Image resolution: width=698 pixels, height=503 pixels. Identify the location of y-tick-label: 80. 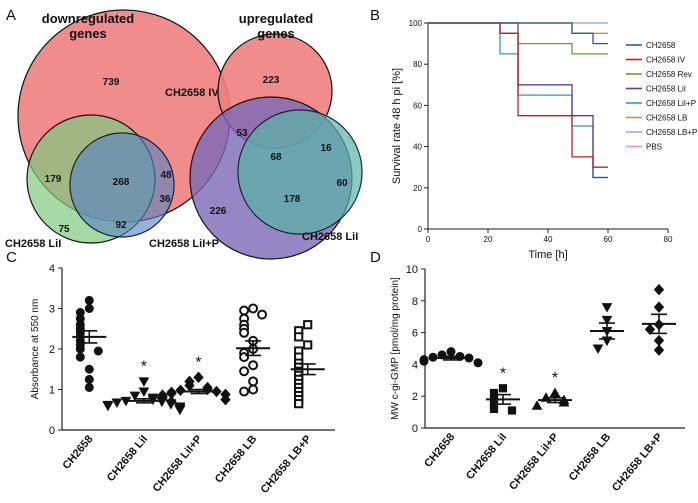
(417, 64).